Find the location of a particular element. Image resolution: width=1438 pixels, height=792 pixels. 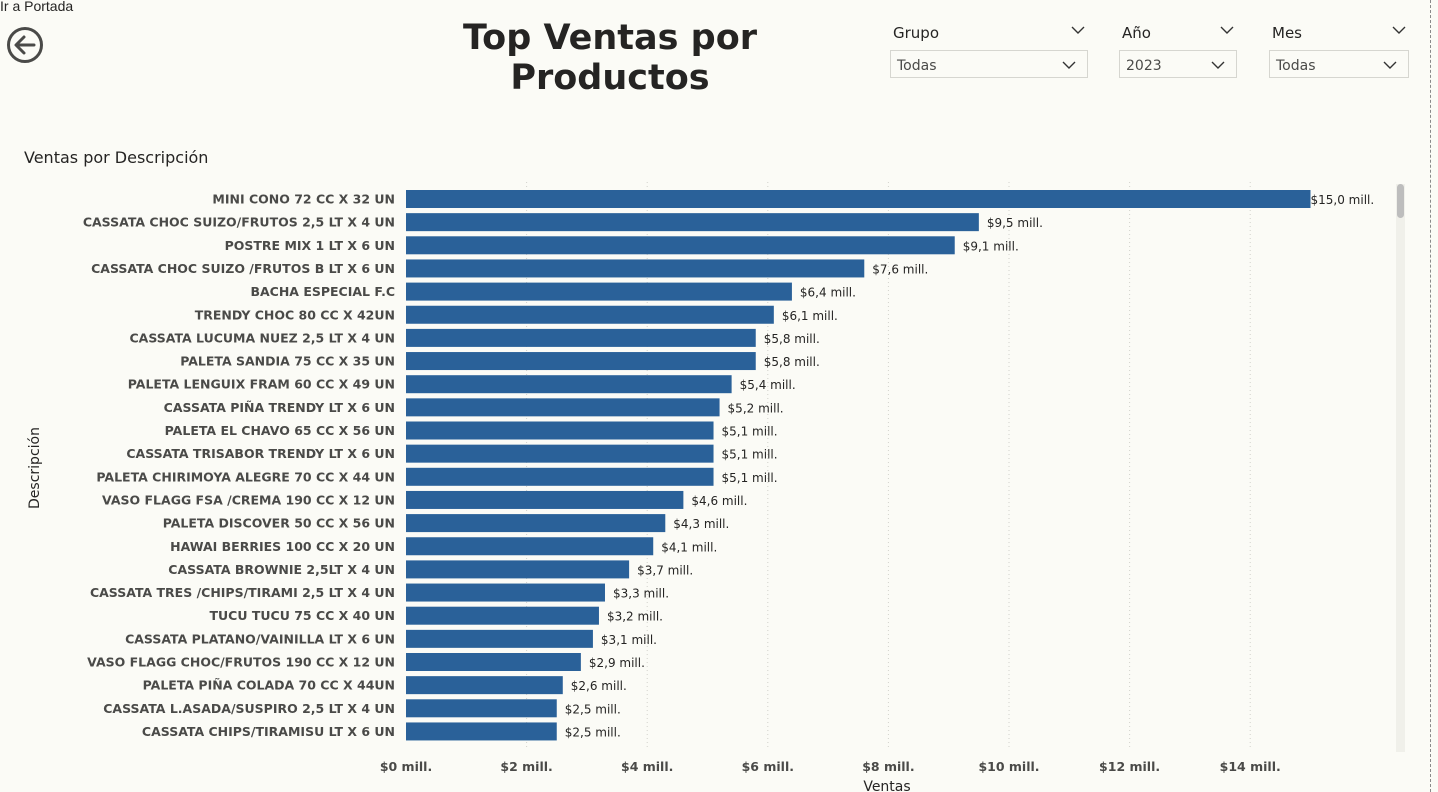

category-label: TRENDY CHOC 80 CC X 42UN is located at coordinates (295, 314).